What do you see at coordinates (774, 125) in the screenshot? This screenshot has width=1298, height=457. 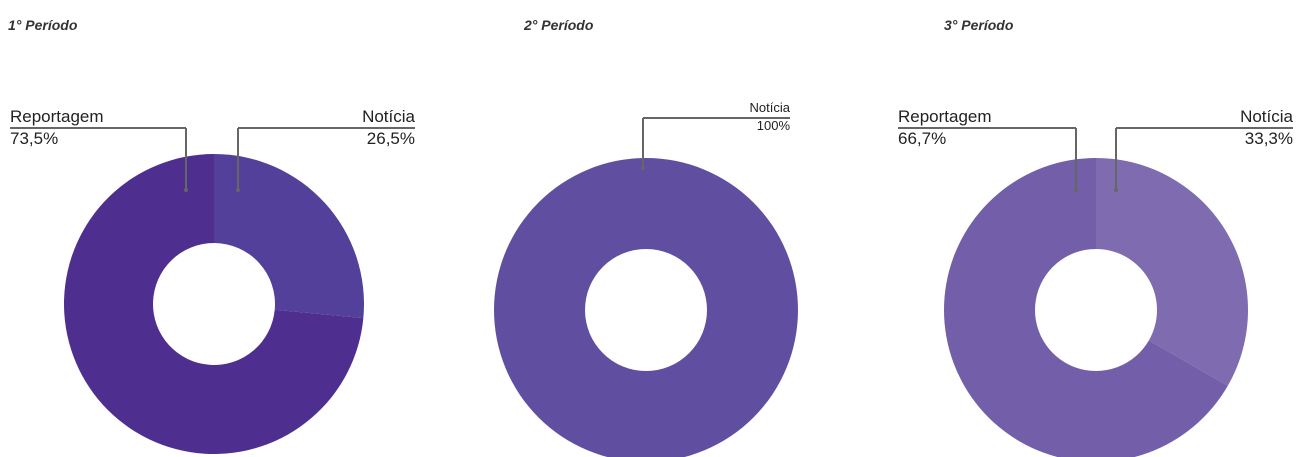 I see `value-label: 100%` at bounding box center [774, 125].